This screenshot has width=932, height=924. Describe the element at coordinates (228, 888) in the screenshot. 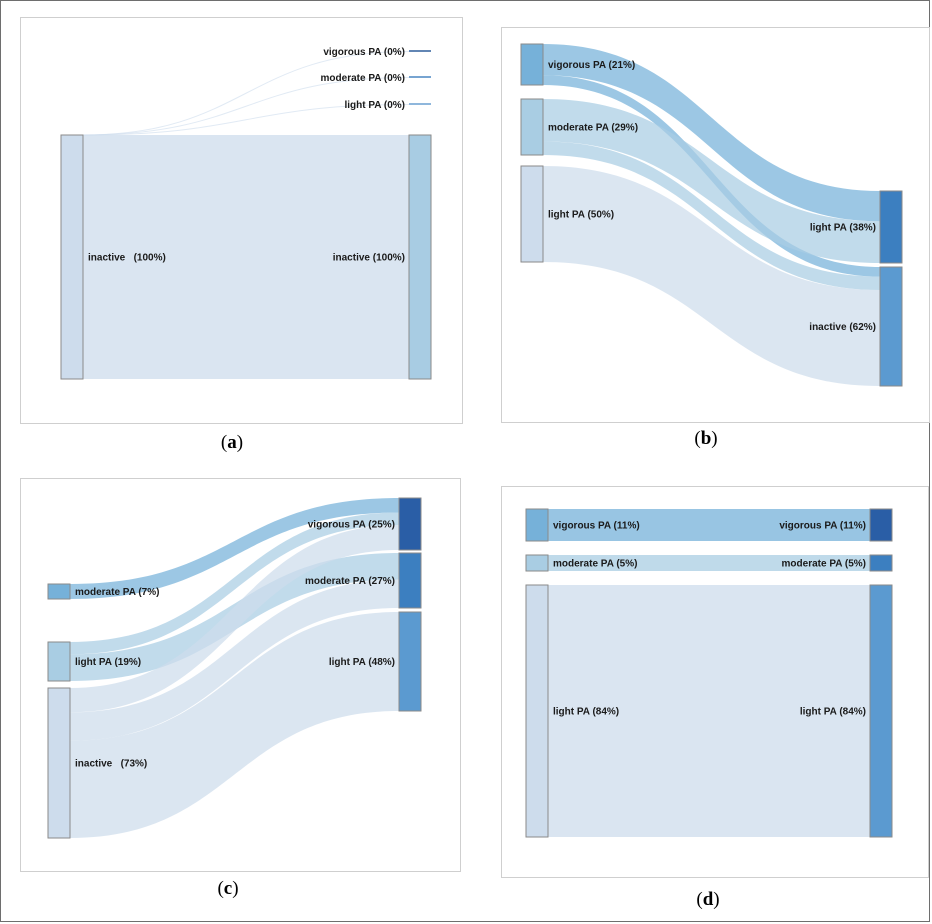

I see `panel-caption-c: (c)` at that location.